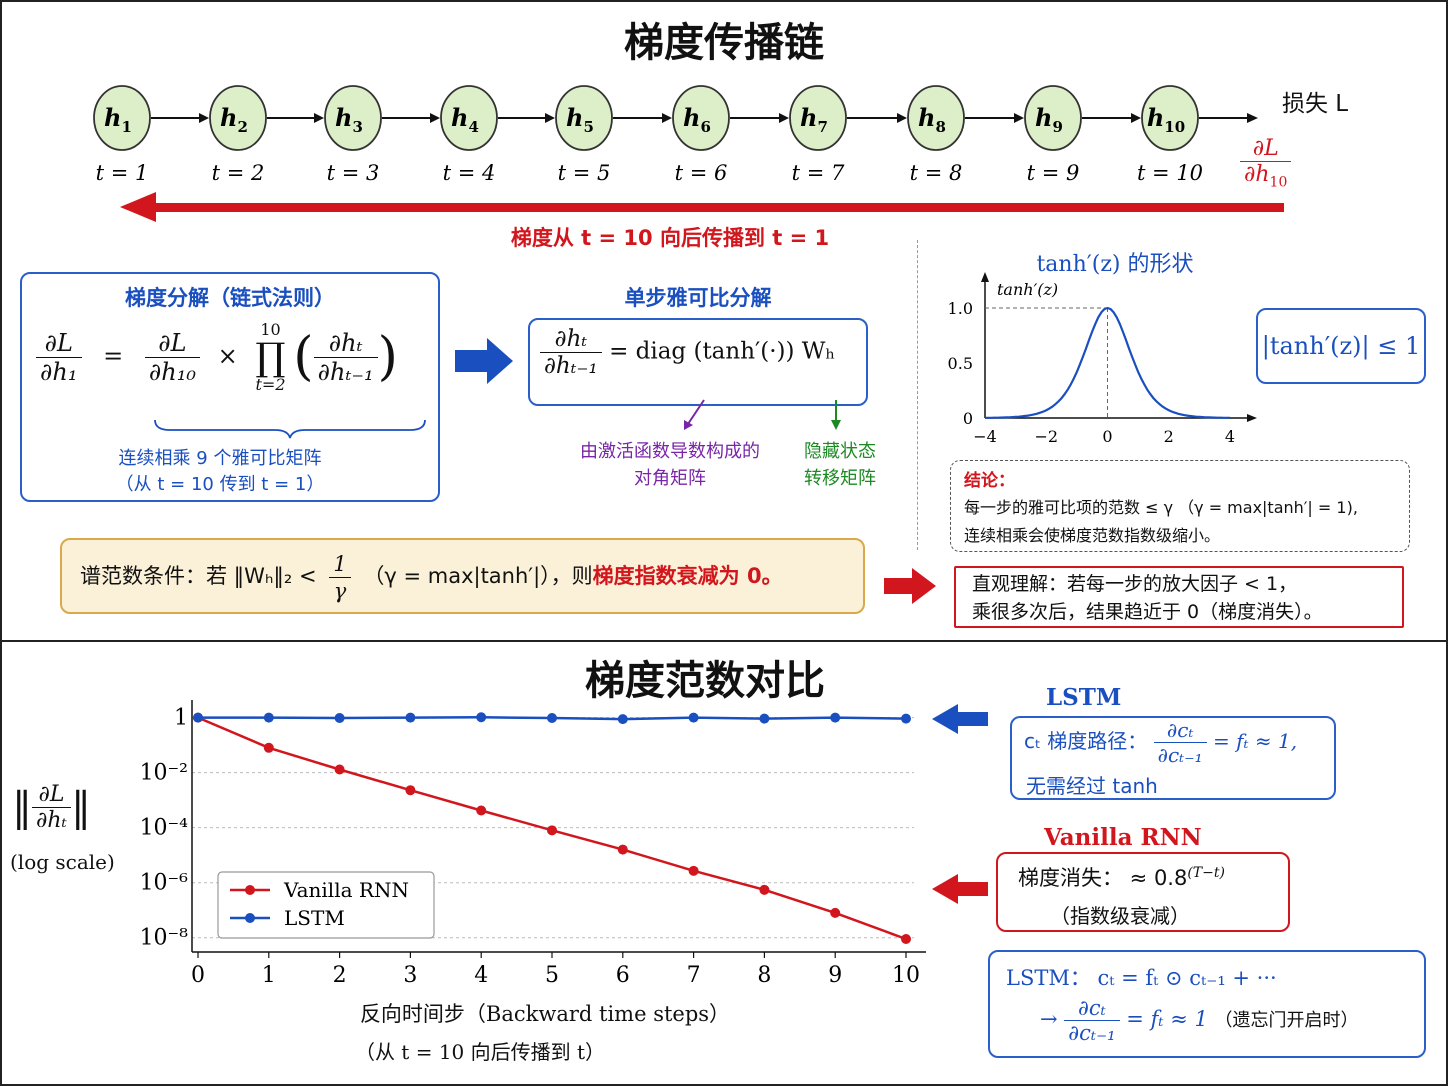 The width and height of the screenshot is (1448, 1086). Describe the element at coordinates (960, 719) in the screenshot. I see `lstm-arrow` at that location.